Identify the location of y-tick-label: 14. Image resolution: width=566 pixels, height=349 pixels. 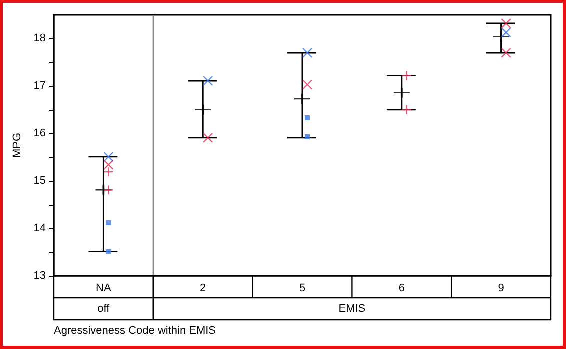
(40, 228).